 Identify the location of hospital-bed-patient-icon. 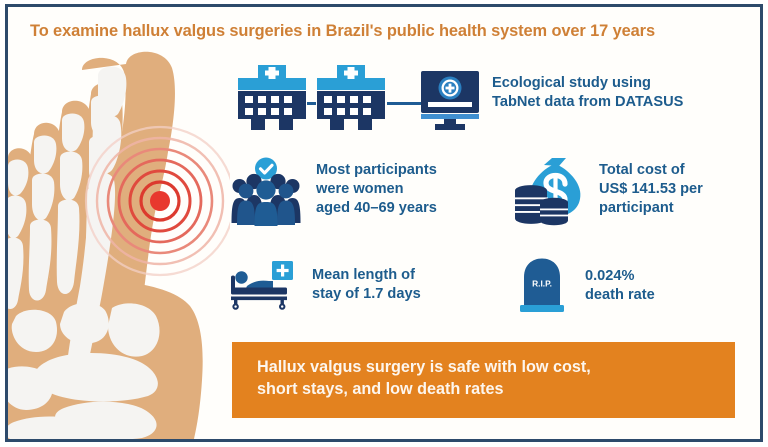
(262, 285).